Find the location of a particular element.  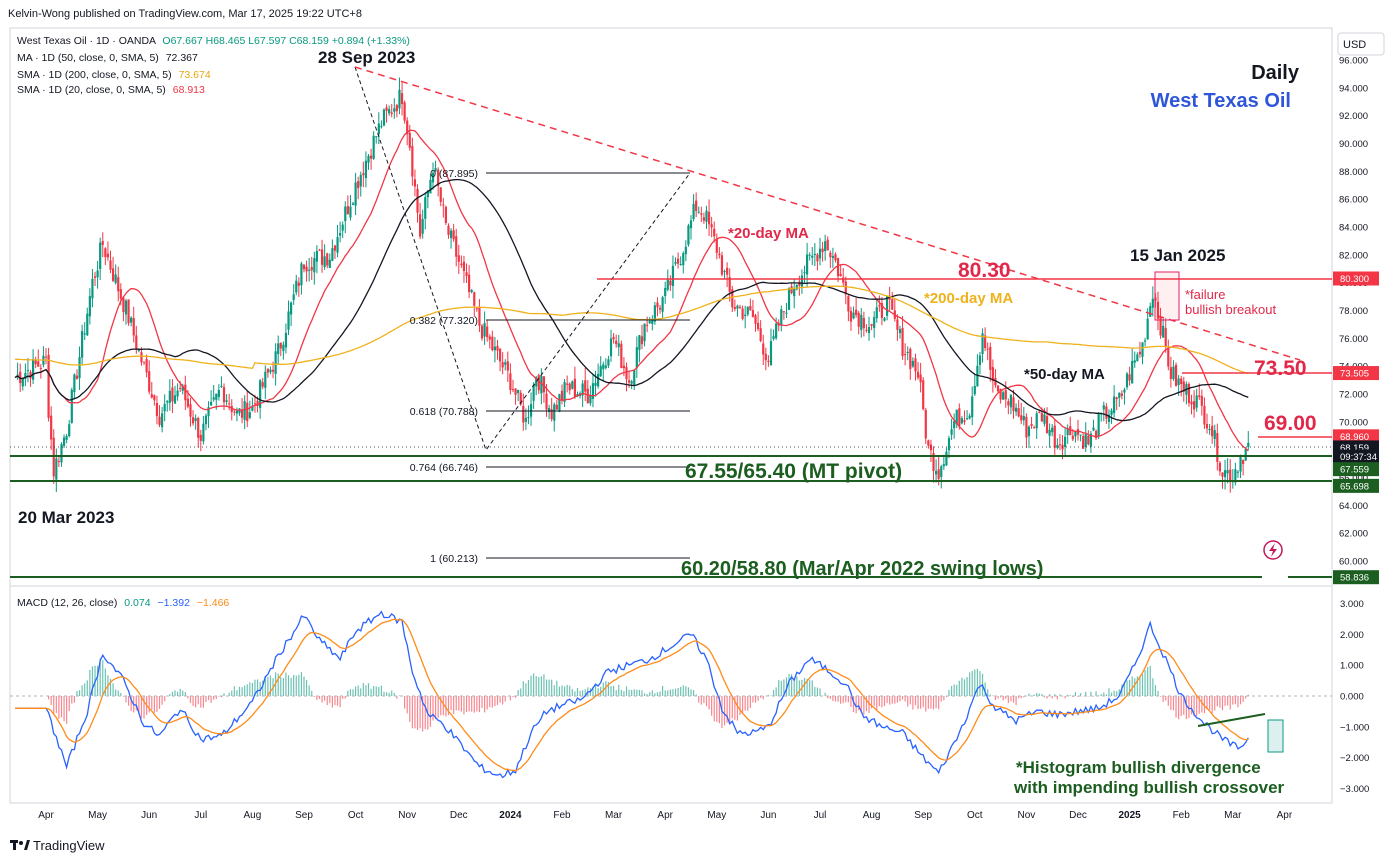

price-tick-label: 76.000 is located at coordinates (1353, 339).